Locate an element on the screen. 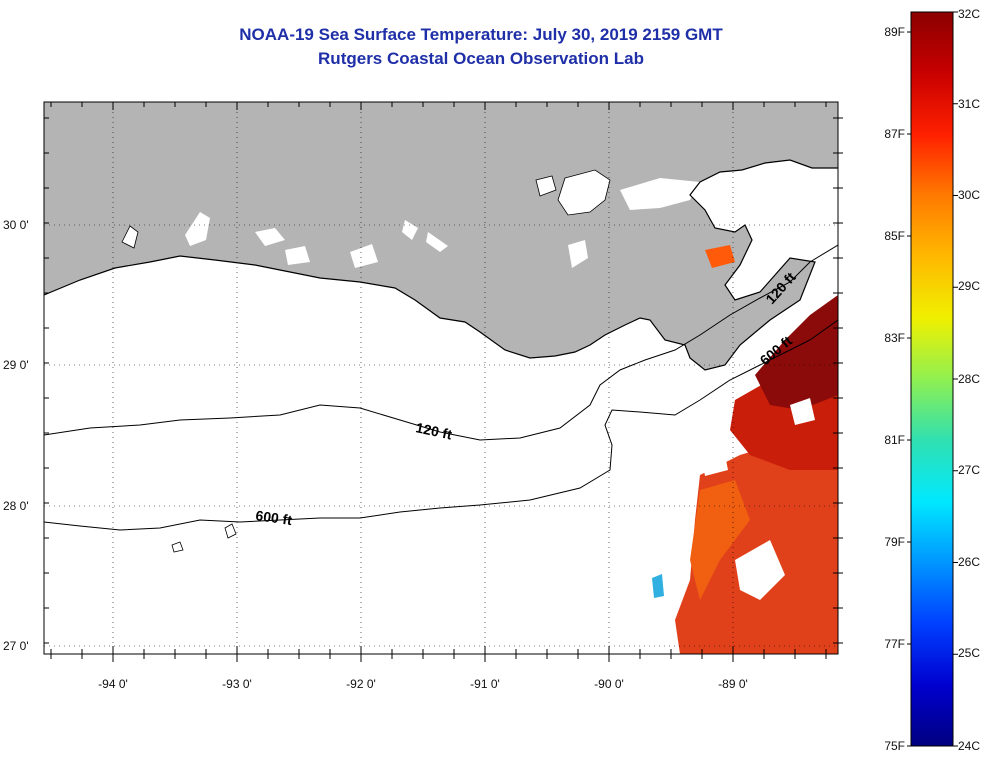 The width and height of the screenshot is (992, 761). celsius-label: 30C is located at coordinates (969, 195).